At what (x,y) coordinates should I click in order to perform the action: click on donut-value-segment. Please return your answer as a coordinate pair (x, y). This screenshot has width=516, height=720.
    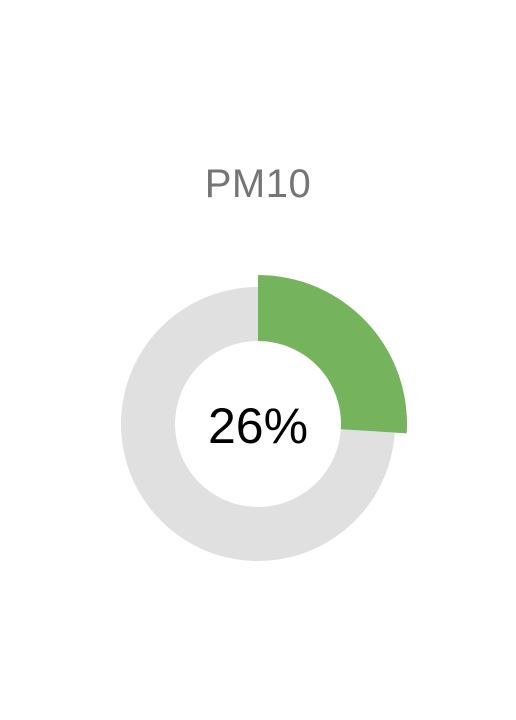
    Looking at the image, I should click on (333, 354).